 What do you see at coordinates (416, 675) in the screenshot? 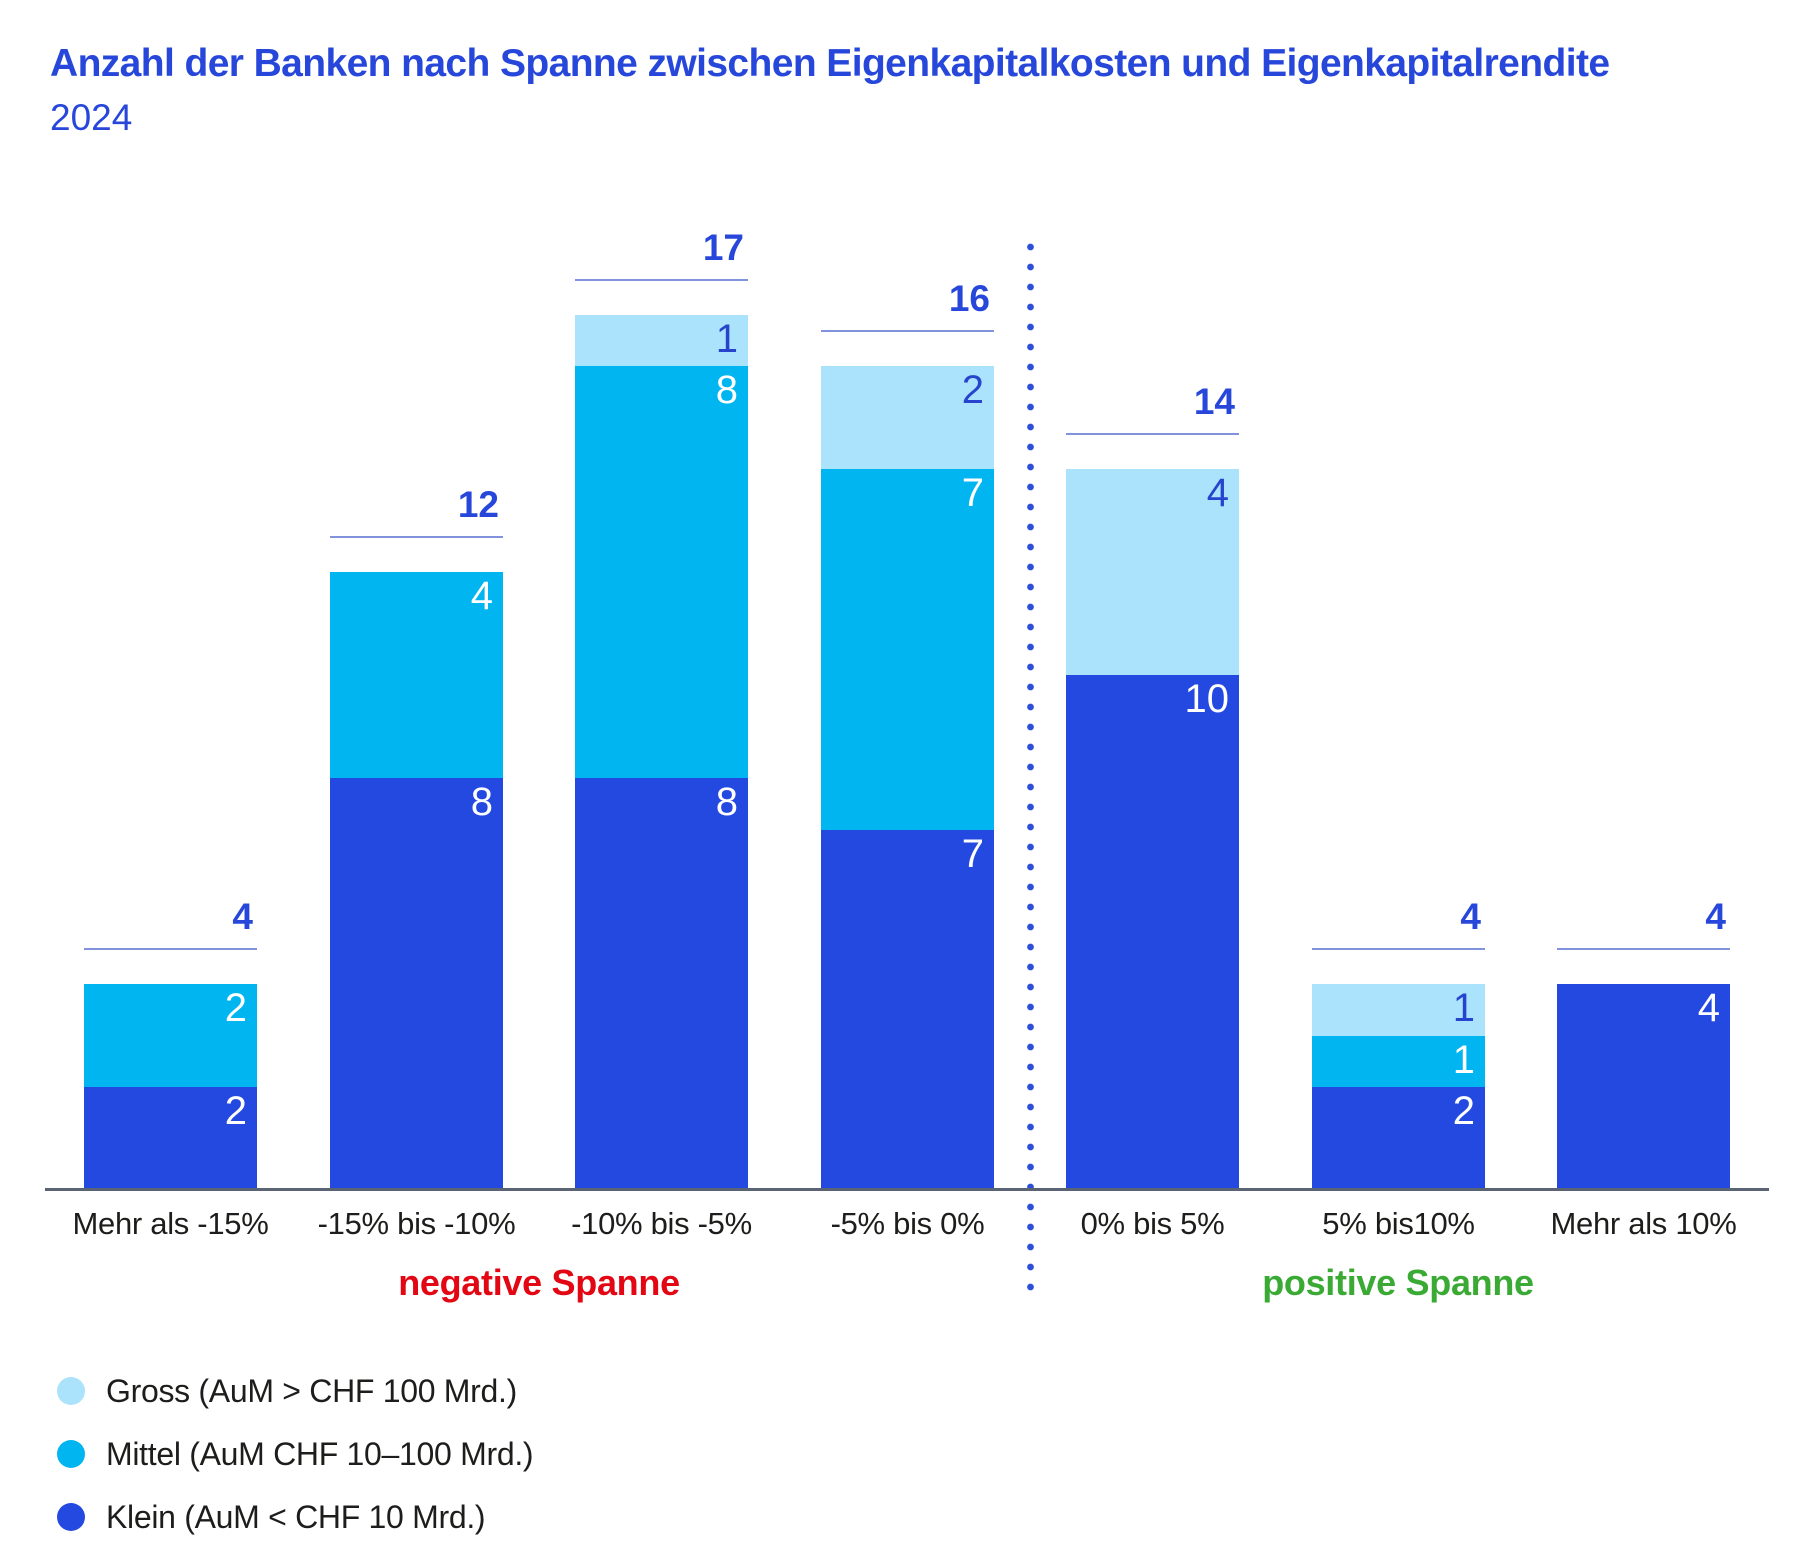
I see `bar-segment-mittel: 4` at bounding box center [416, 675].